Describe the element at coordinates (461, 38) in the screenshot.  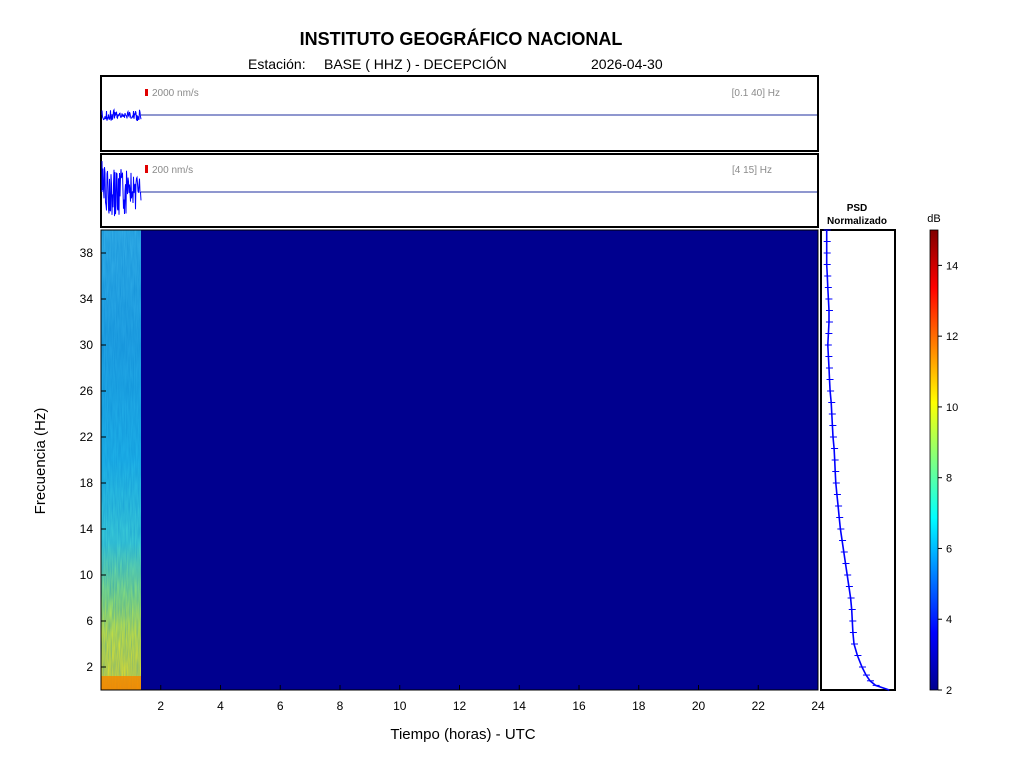
I see `figure-title: INSTITUTO GEOGRÁFICO NACIONAL` at that location.